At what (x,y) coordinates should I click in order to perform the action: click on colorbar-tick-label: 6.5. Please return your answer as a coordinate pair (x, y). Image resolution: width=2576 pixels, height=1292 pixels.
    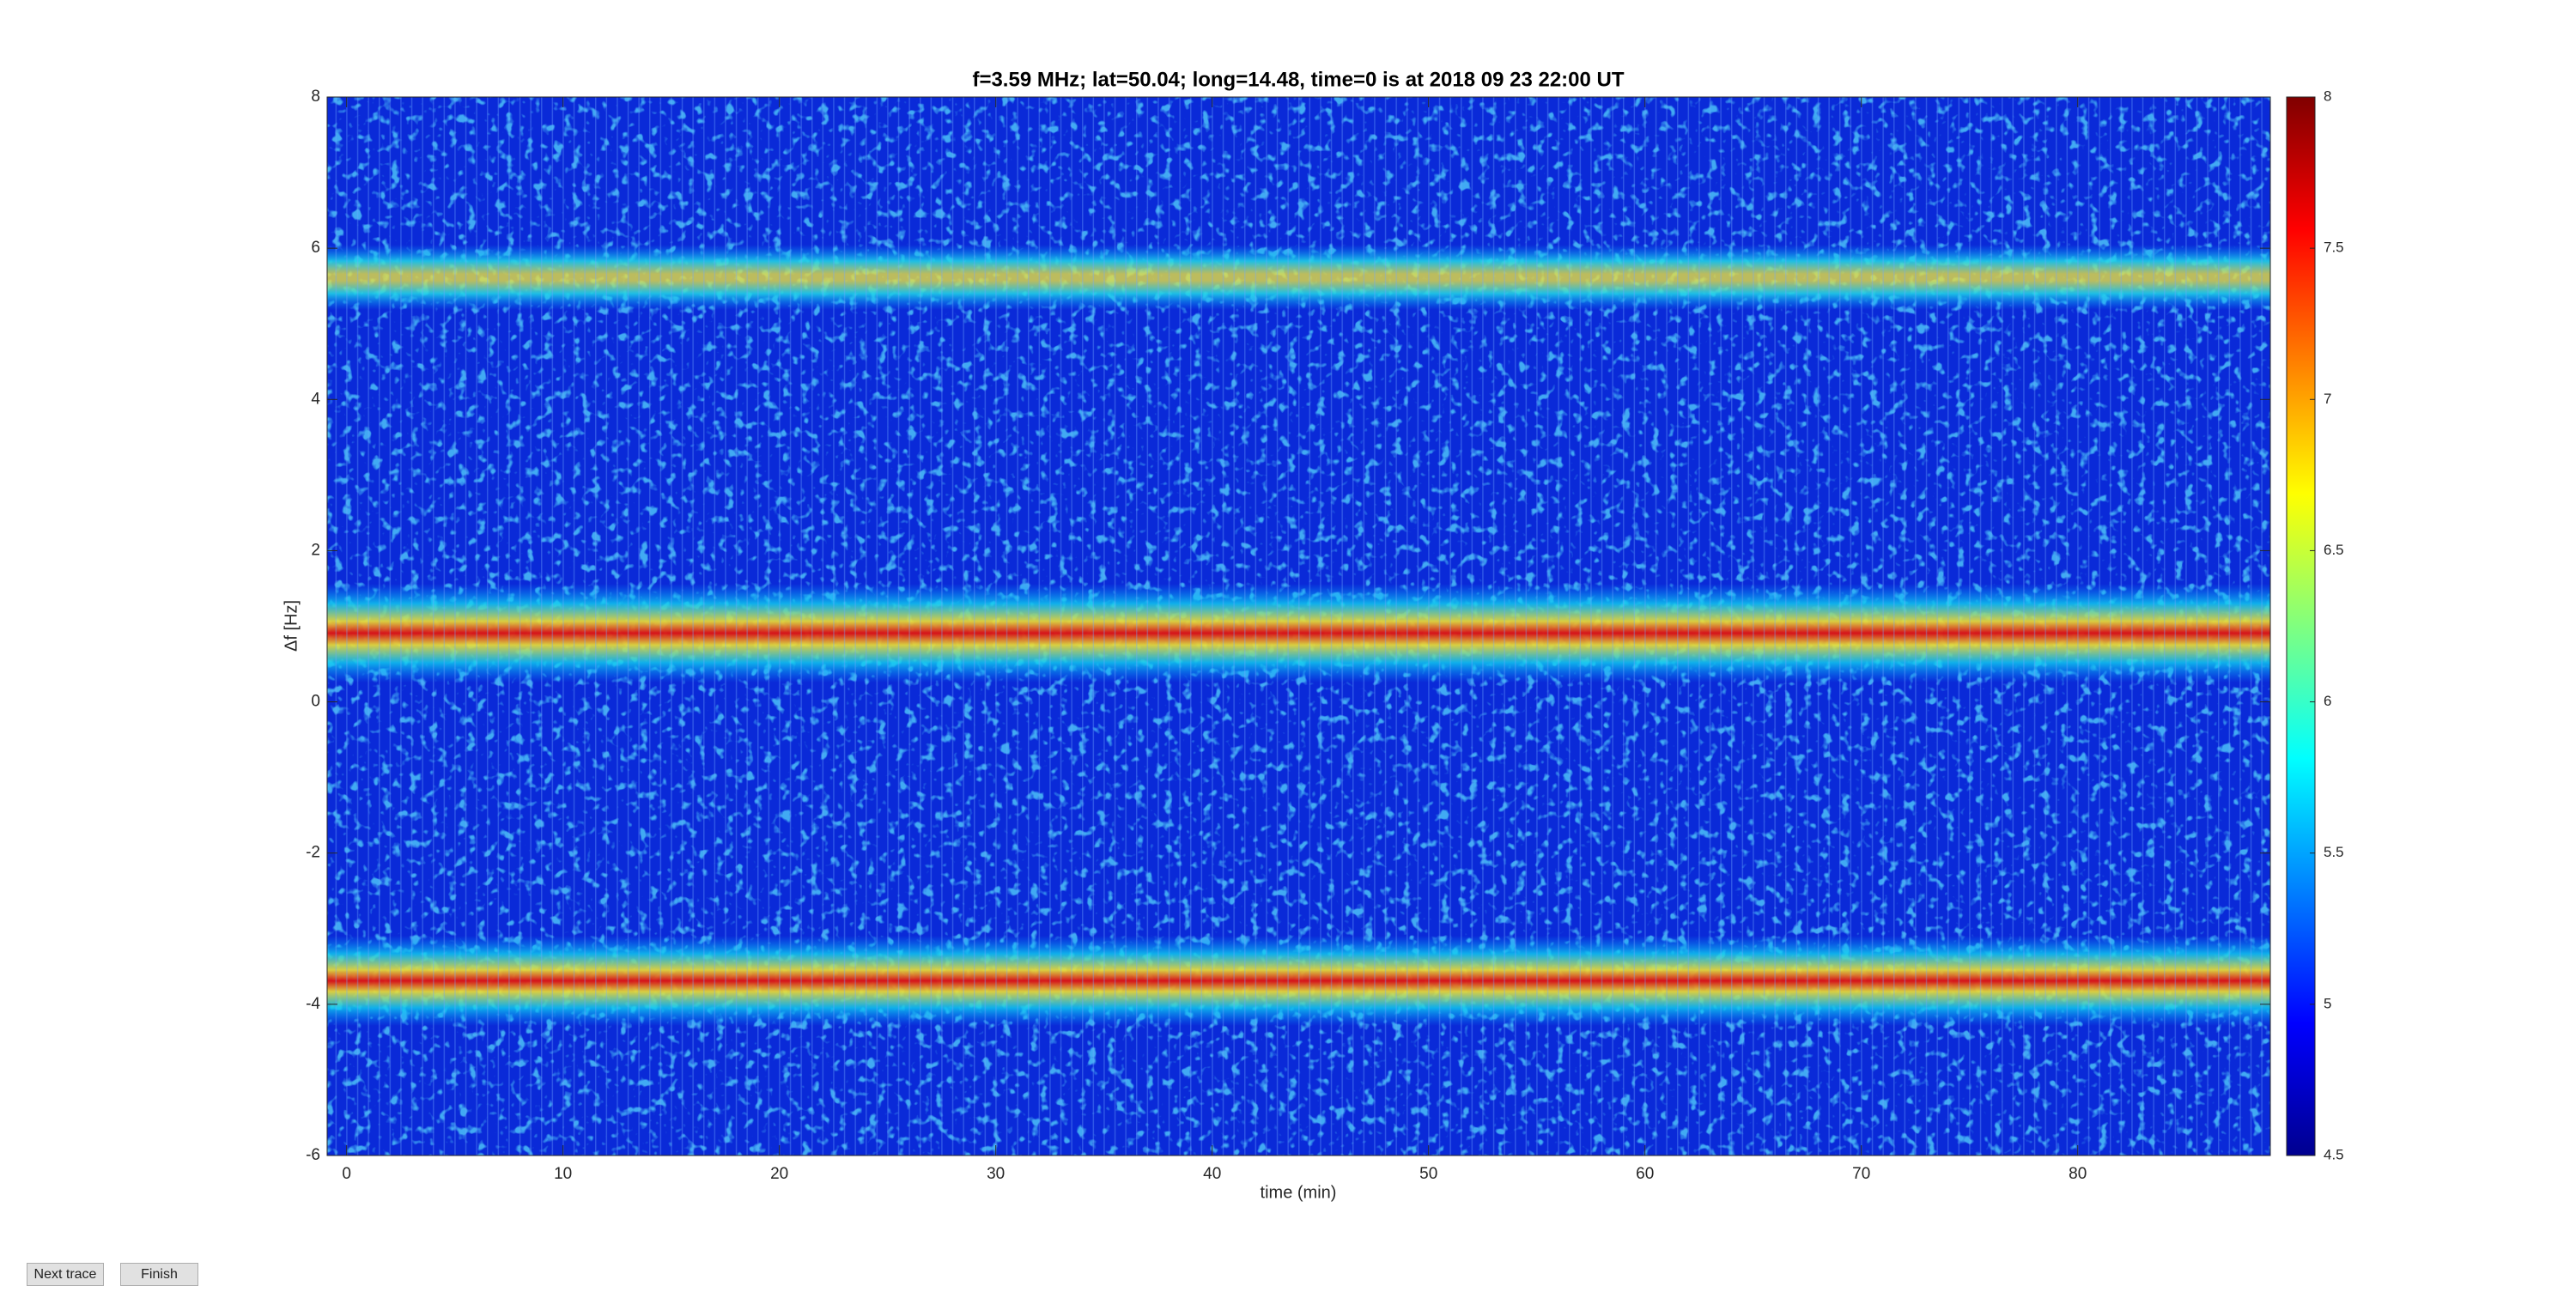
    Looking at the image, I should click on (2334, 550).